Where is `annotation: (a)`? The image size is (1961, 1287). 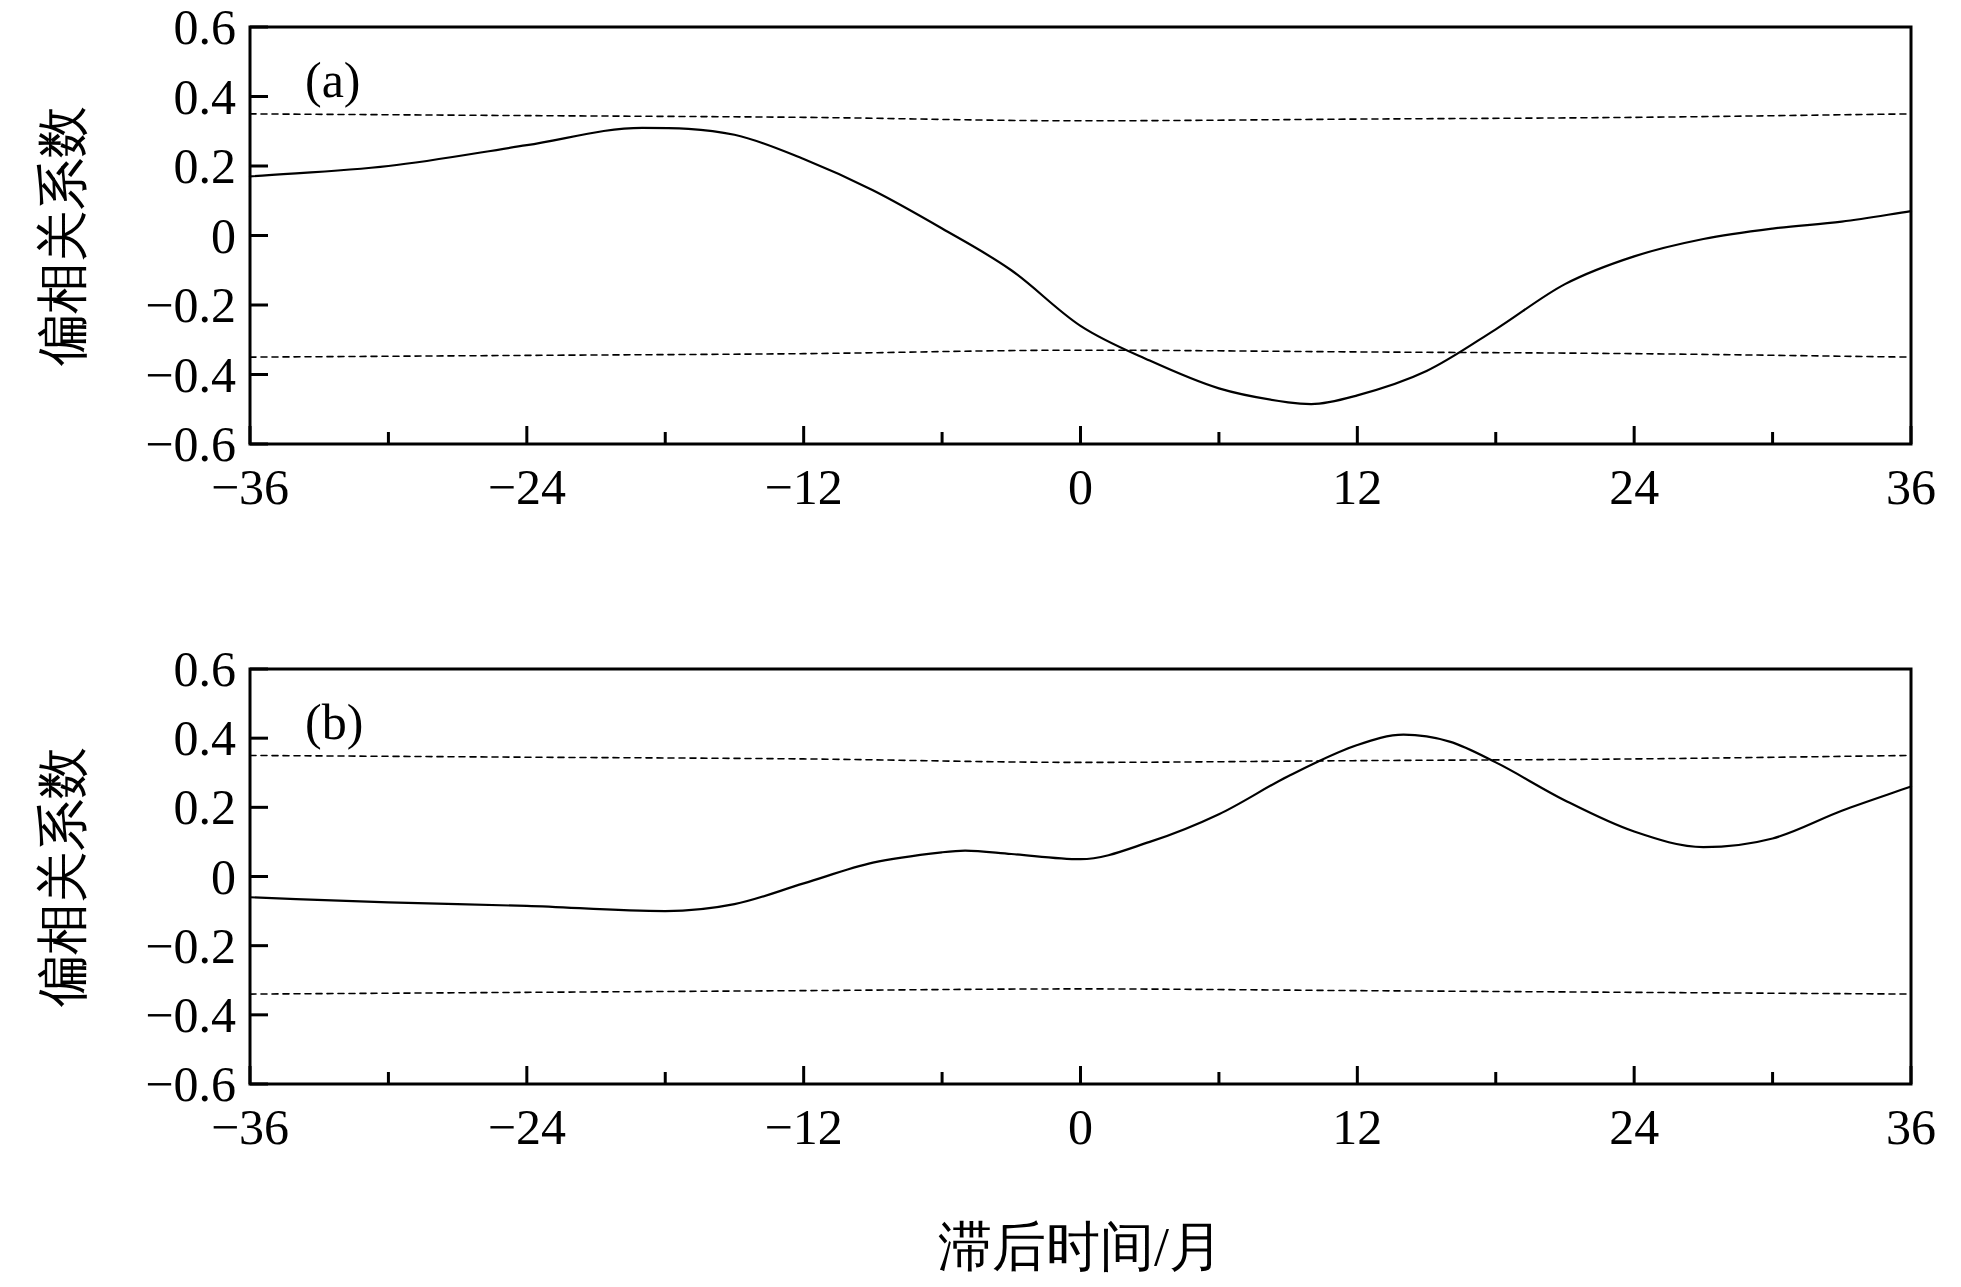
annotation: (a) is located at coordinates (333, 80).